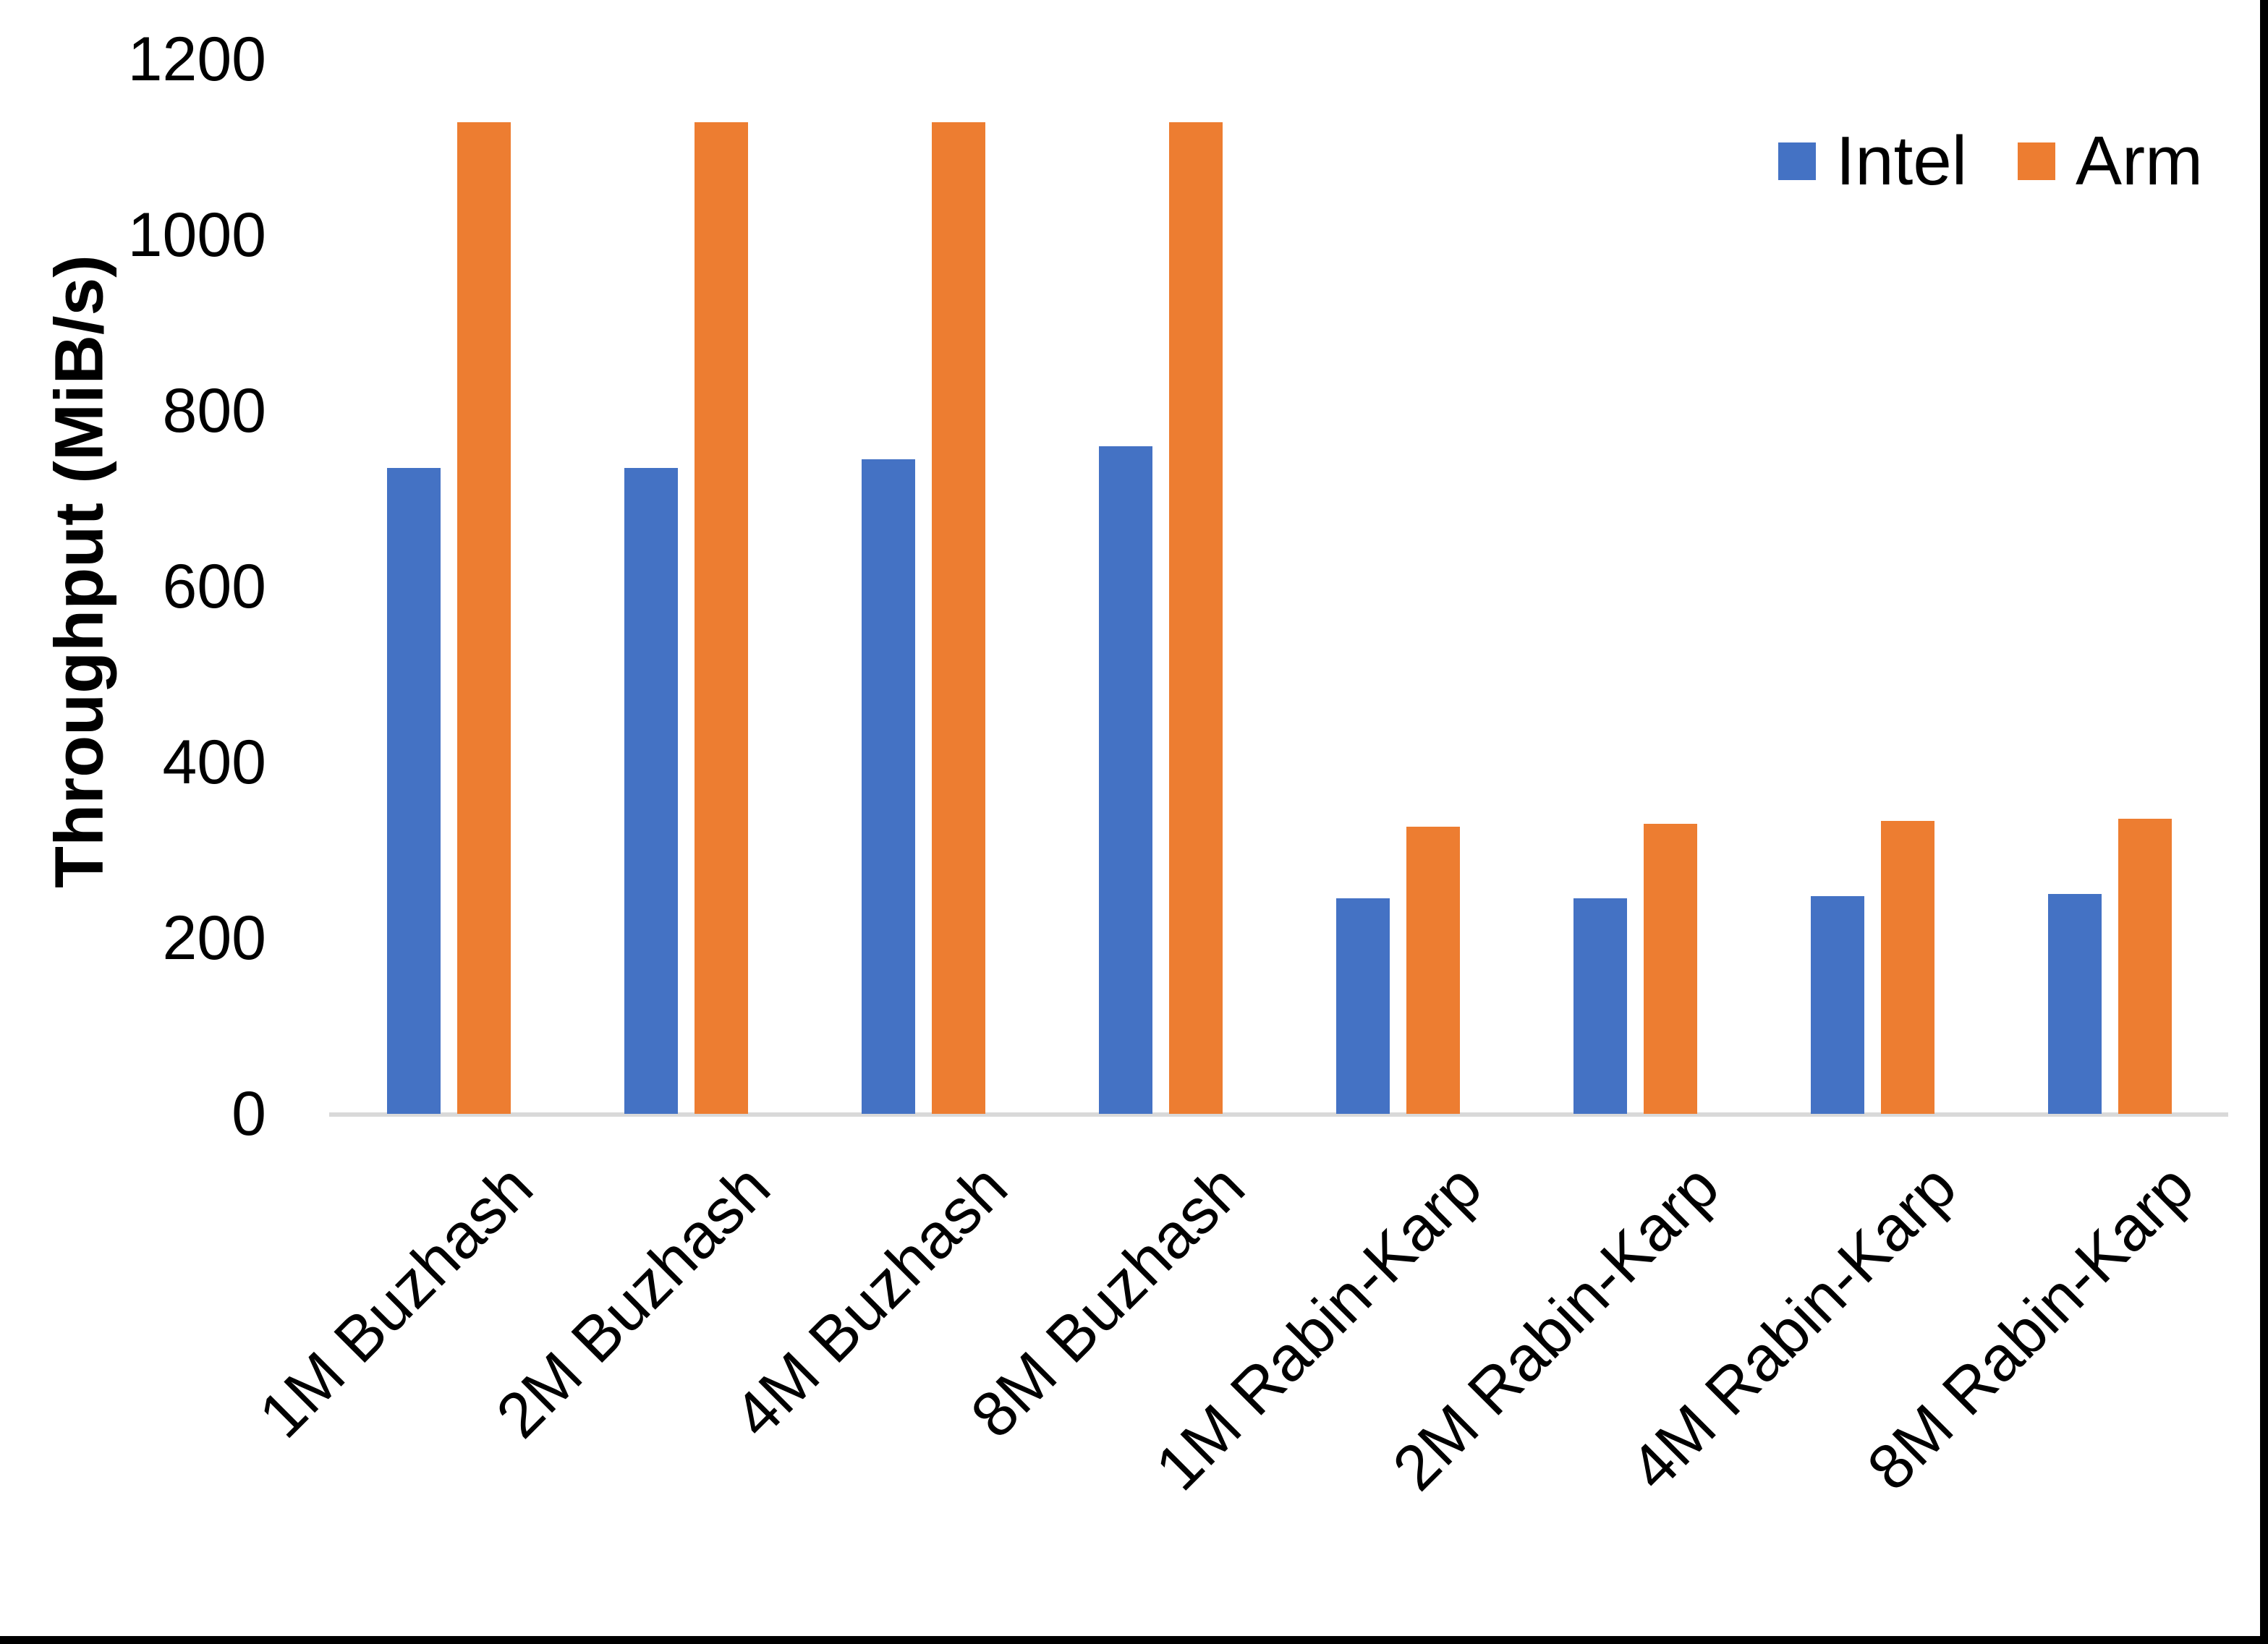 This screenshot has height=1644, width=2268. What do you see at coordinates (196, 235) in the screenshot?
I see `y-tick-label-1000: 1000` at bounding box center [196, 235].